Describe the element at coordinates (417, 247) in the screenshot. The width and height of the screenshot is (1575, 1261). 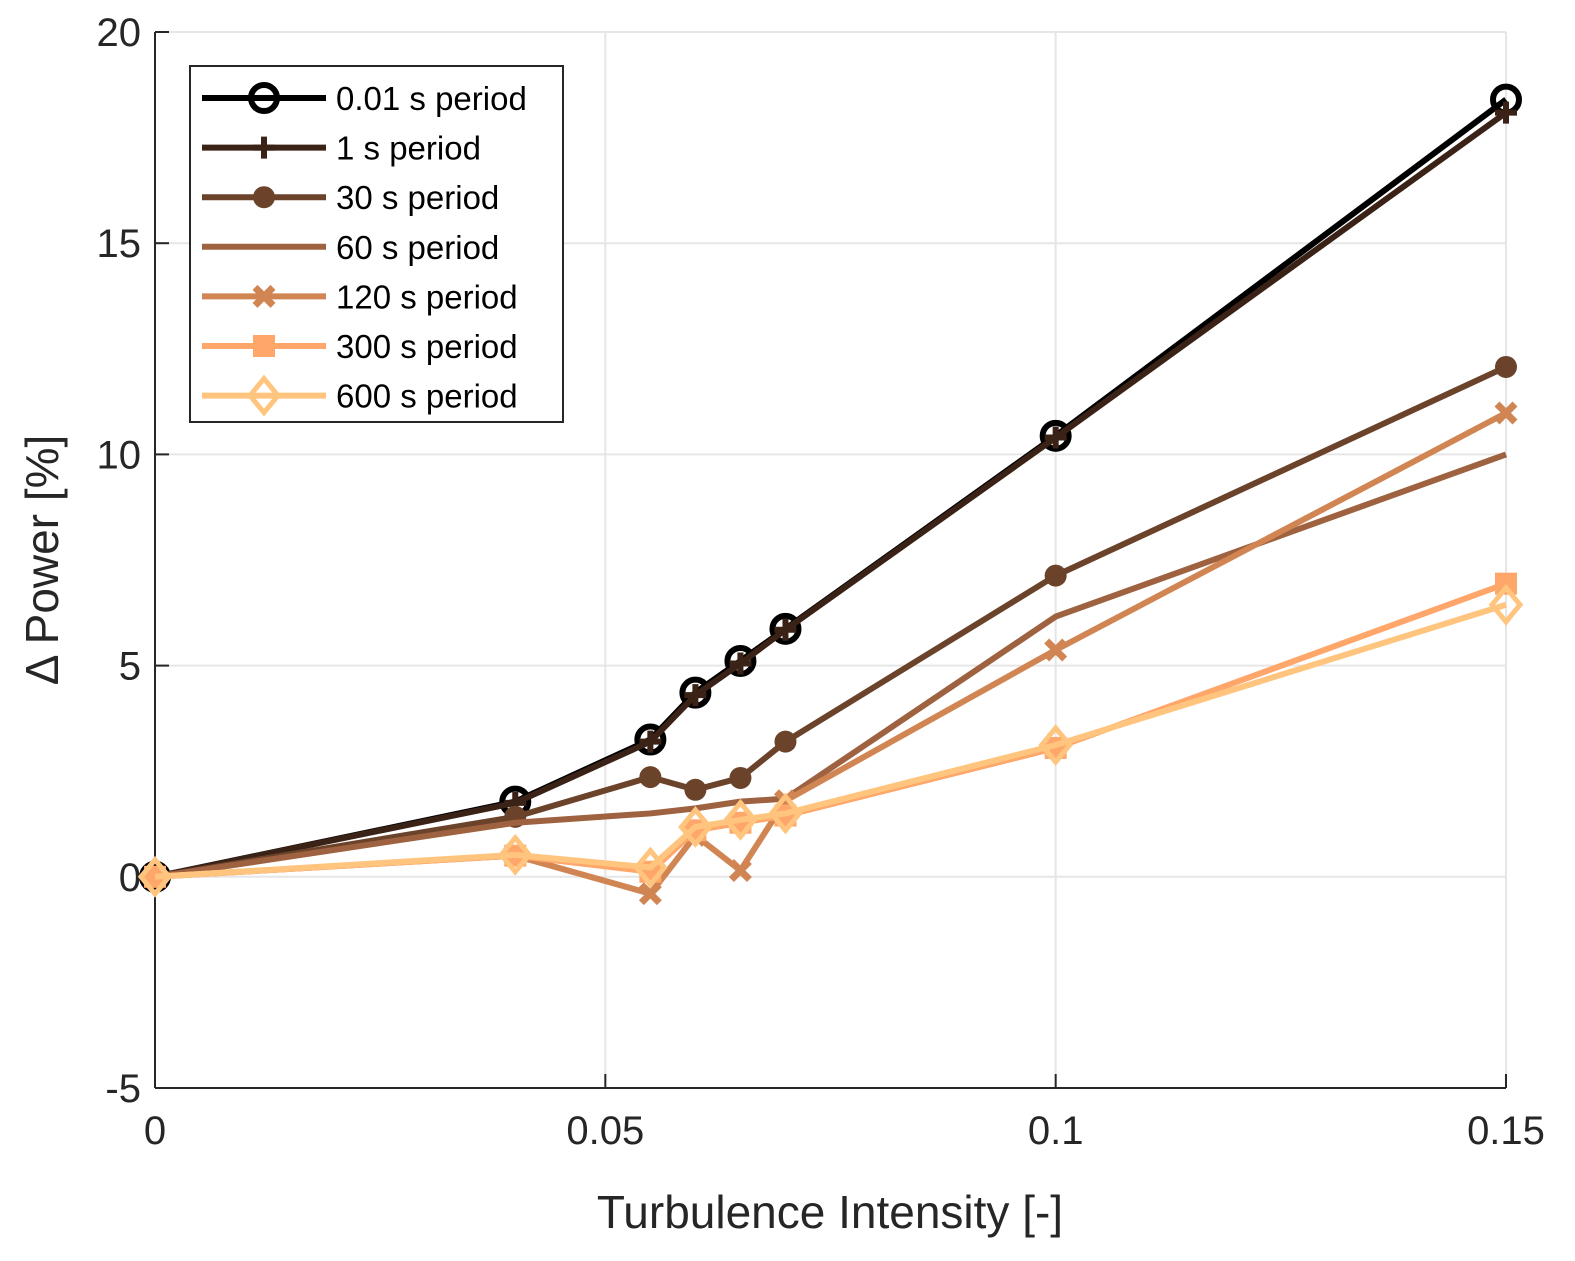
I see `legend-label: 60 s period` at that location.